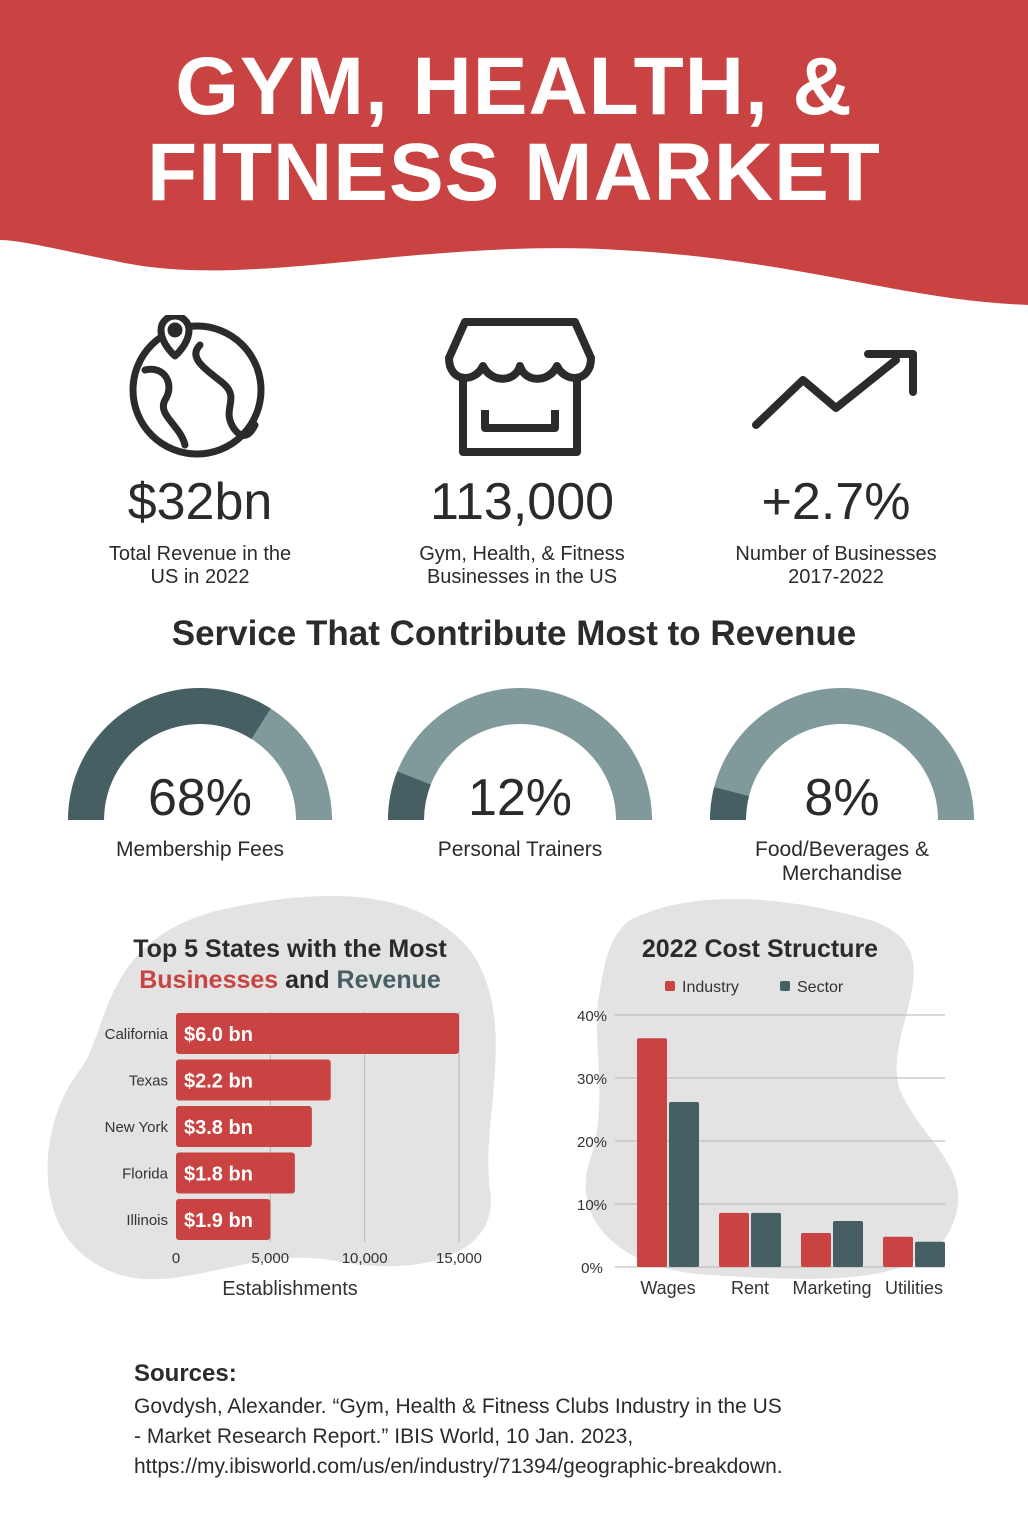 The width and height of the screenshot is (1028, 1536). I want to click on y-tick-label: 10%, so click(592, 1205).